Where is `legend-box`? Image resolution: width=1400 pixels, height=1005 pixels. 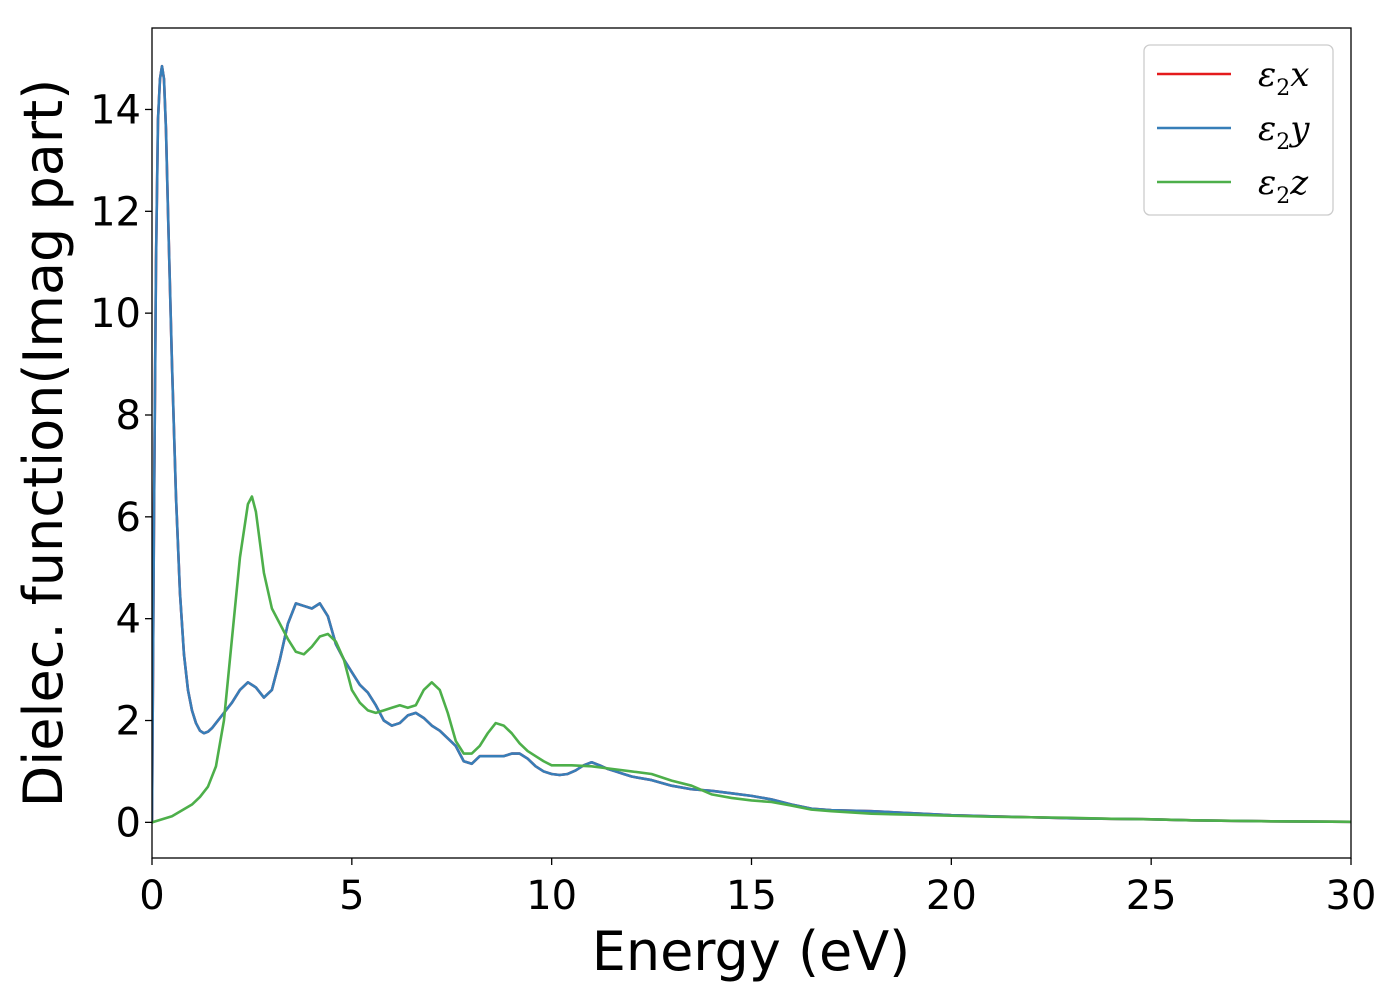
legend-box is located at coordinates (1238, 130).